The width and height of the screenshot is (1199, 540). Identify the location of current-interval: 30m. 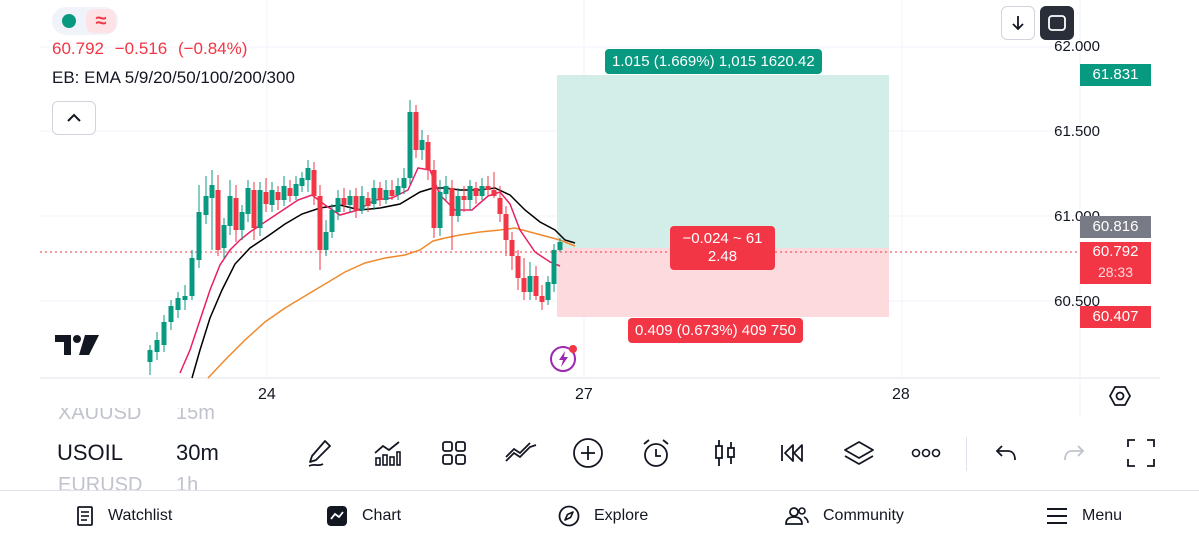
(197, 452).